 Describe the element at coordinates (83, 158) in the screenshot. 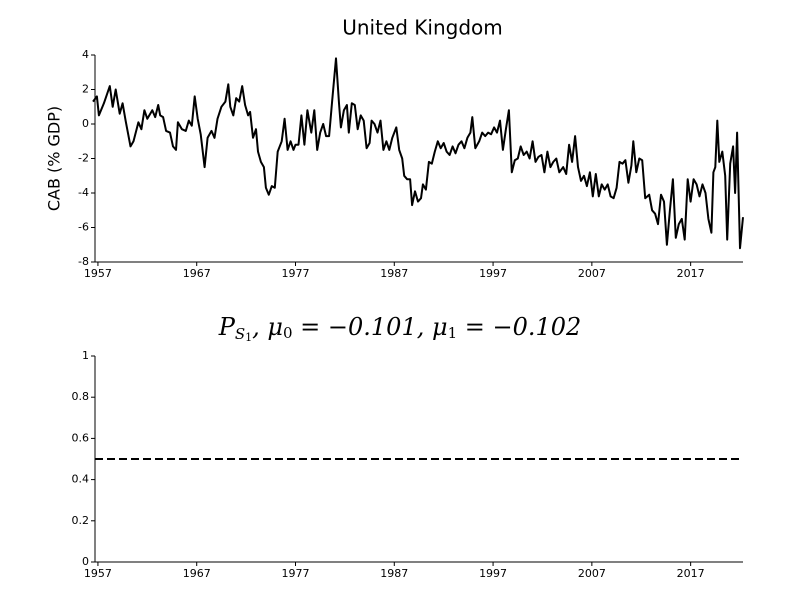

I see `y-tick-label: -2` at that location.